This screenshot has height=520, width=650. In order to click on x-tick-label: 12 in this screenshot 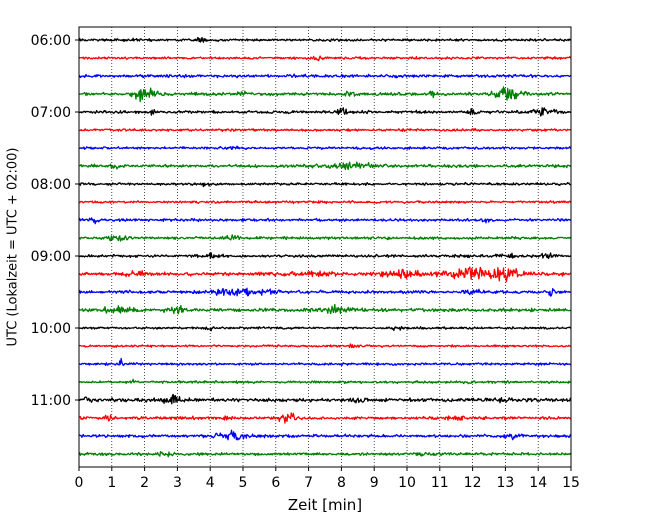, I will do `click(473, 483)`.